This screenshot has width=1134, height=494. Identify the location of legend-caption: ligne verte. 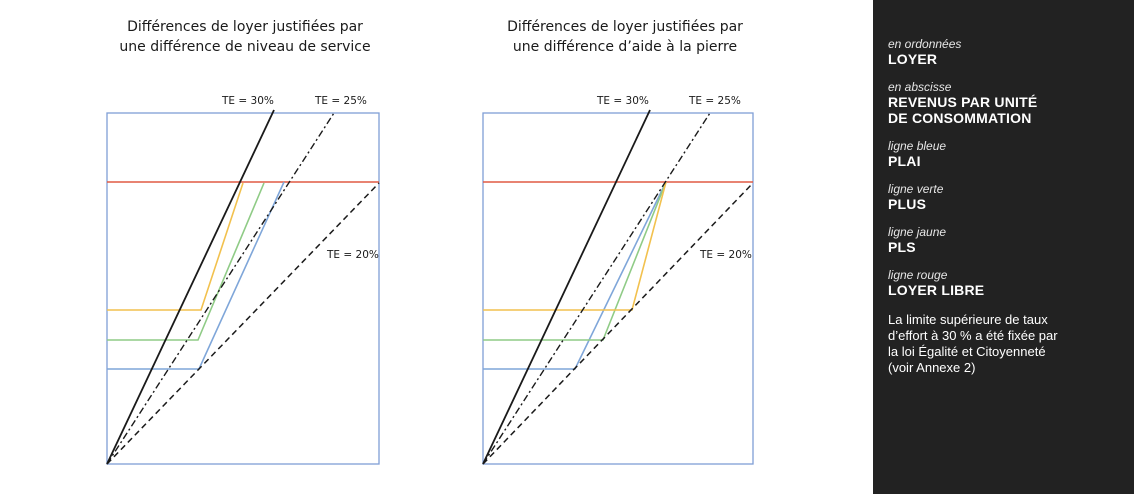
(916, 189).